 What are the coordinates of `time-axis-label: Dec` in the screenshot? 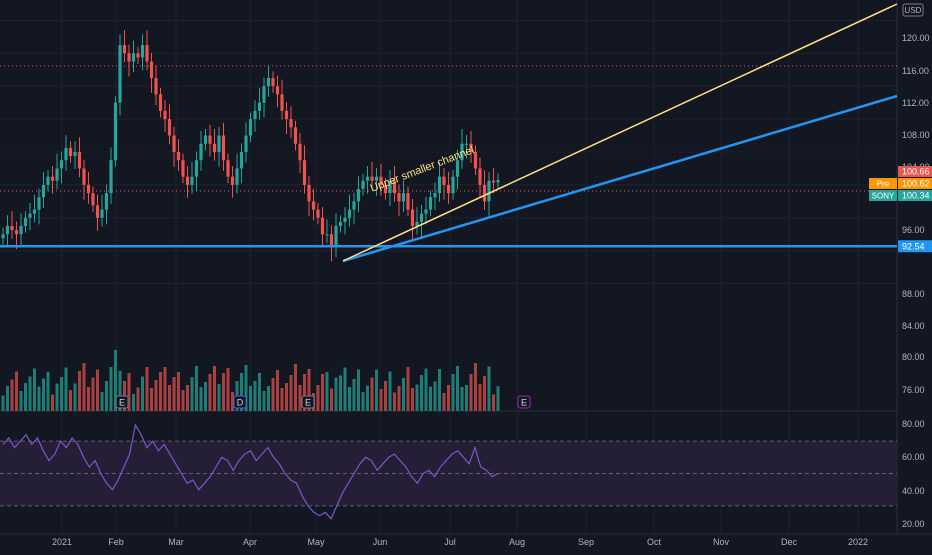 It's located at (789, 542).